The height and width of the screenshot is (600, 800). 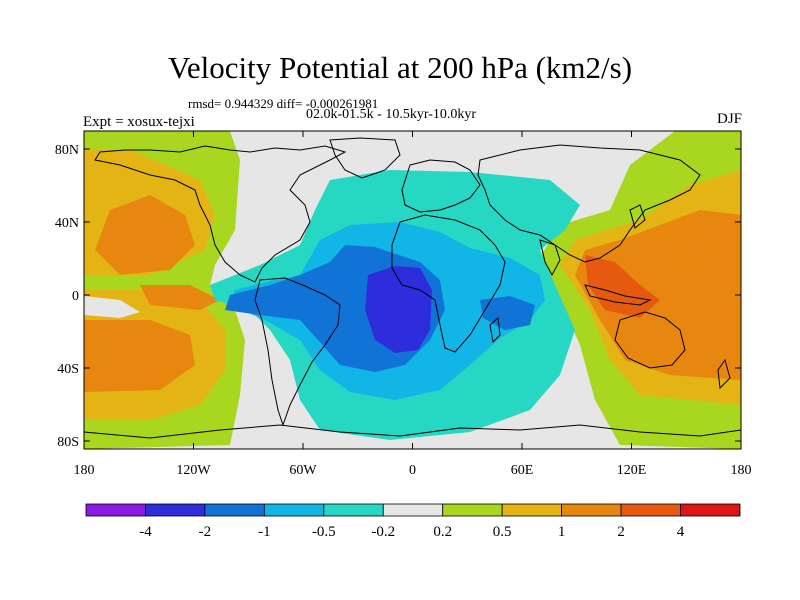 What do you see at coordinates (650, 340) in the screenshot?
I see `coast-australia` at bounding box center [650, 340].